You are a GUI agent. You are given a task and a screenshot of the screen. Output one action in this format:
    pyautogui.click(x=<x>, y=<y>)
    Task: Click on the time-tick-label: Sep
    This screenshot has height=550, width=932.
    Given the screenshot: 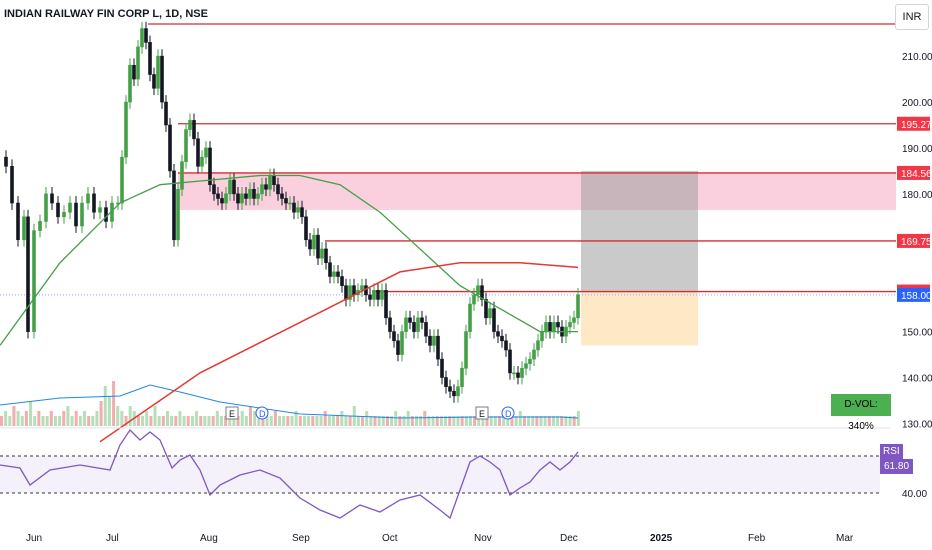 What is the action you would take?
    pyautogui.click(x=301, y=538)
    